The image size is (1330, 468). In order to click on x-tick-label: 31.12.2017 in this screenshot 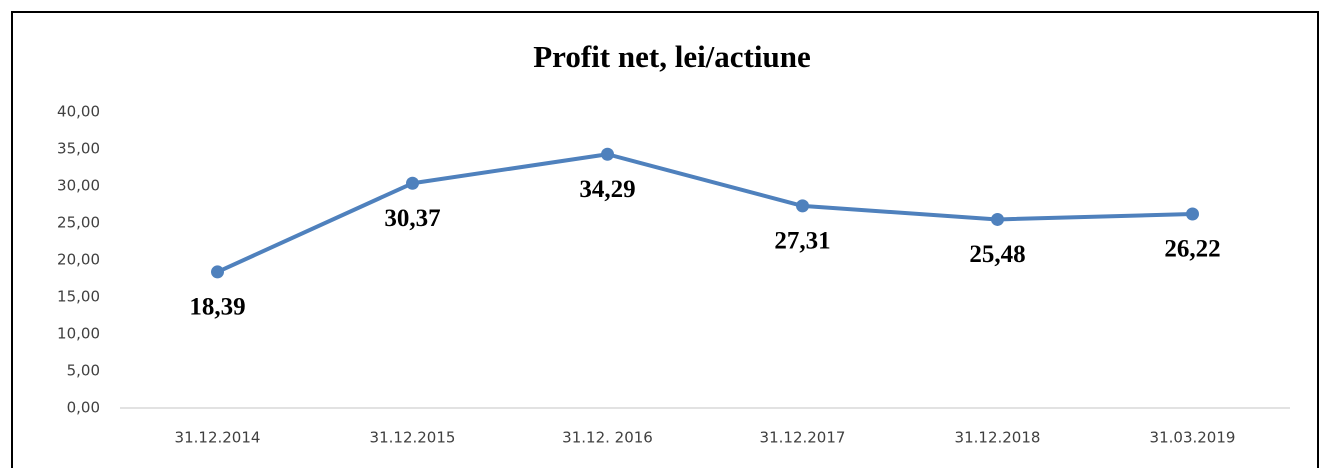, I will do `click(803, 438)`.